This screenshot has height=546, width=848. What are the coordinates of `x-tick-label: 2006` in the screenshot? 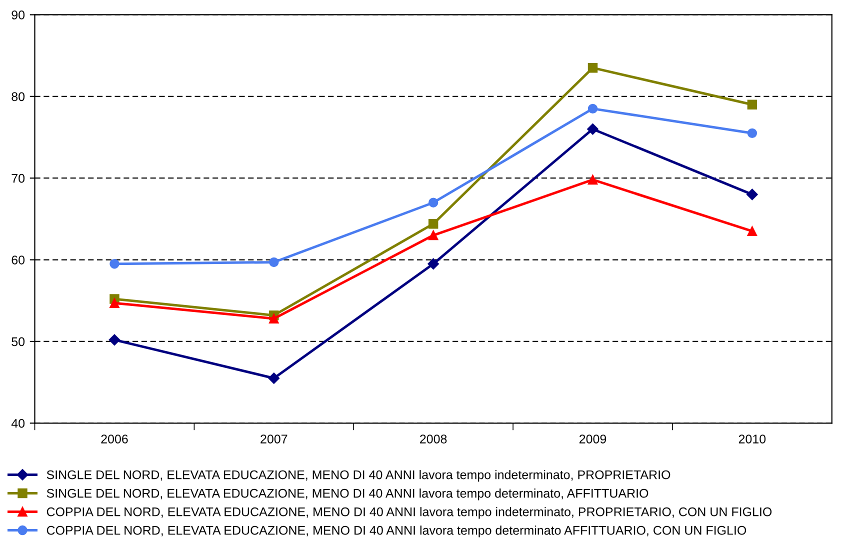 It's located at (114, 439).